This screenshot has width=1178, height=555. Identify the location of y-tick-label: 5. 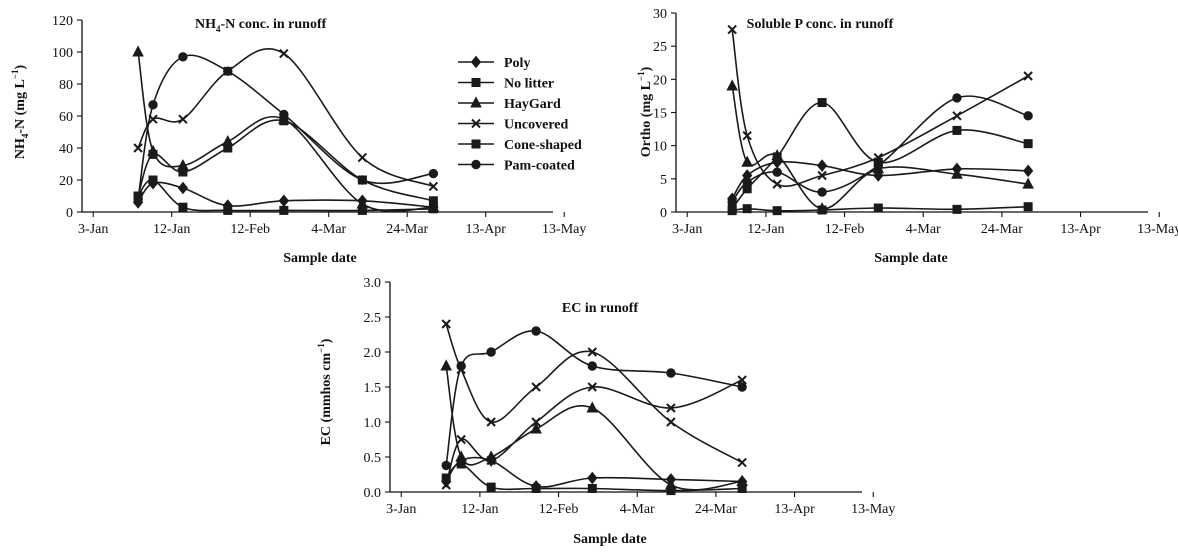
(663, 180).